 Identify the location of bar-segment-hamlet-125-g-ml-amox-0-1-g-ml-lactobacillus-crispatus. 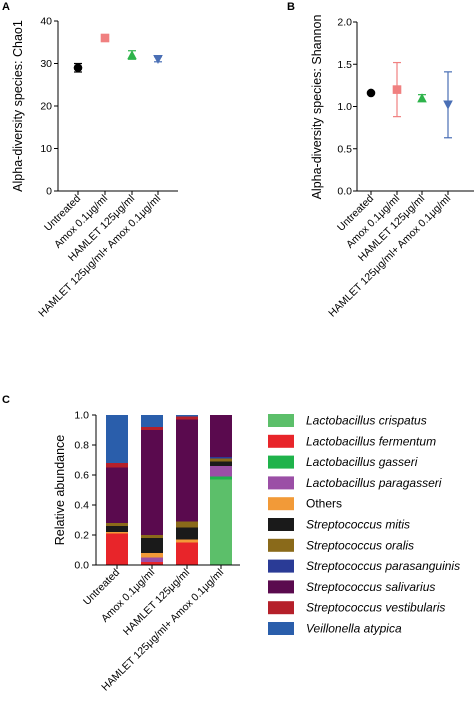
(221, 522).